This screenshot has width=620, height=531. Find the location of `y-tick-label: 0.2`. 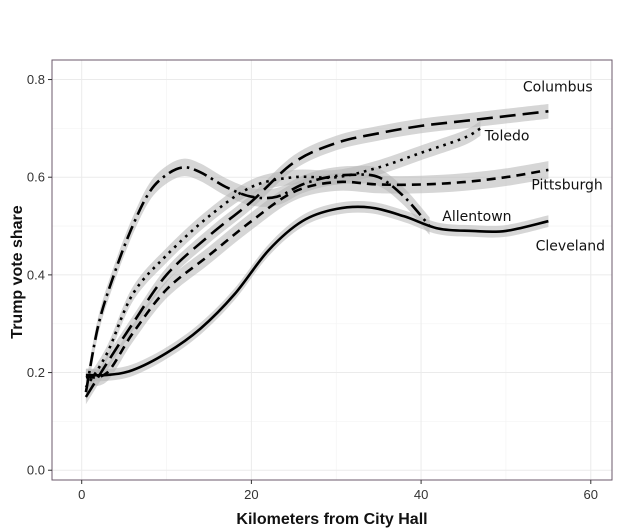

y-tick-label: 0.2 is located at coordinates (36, 372).